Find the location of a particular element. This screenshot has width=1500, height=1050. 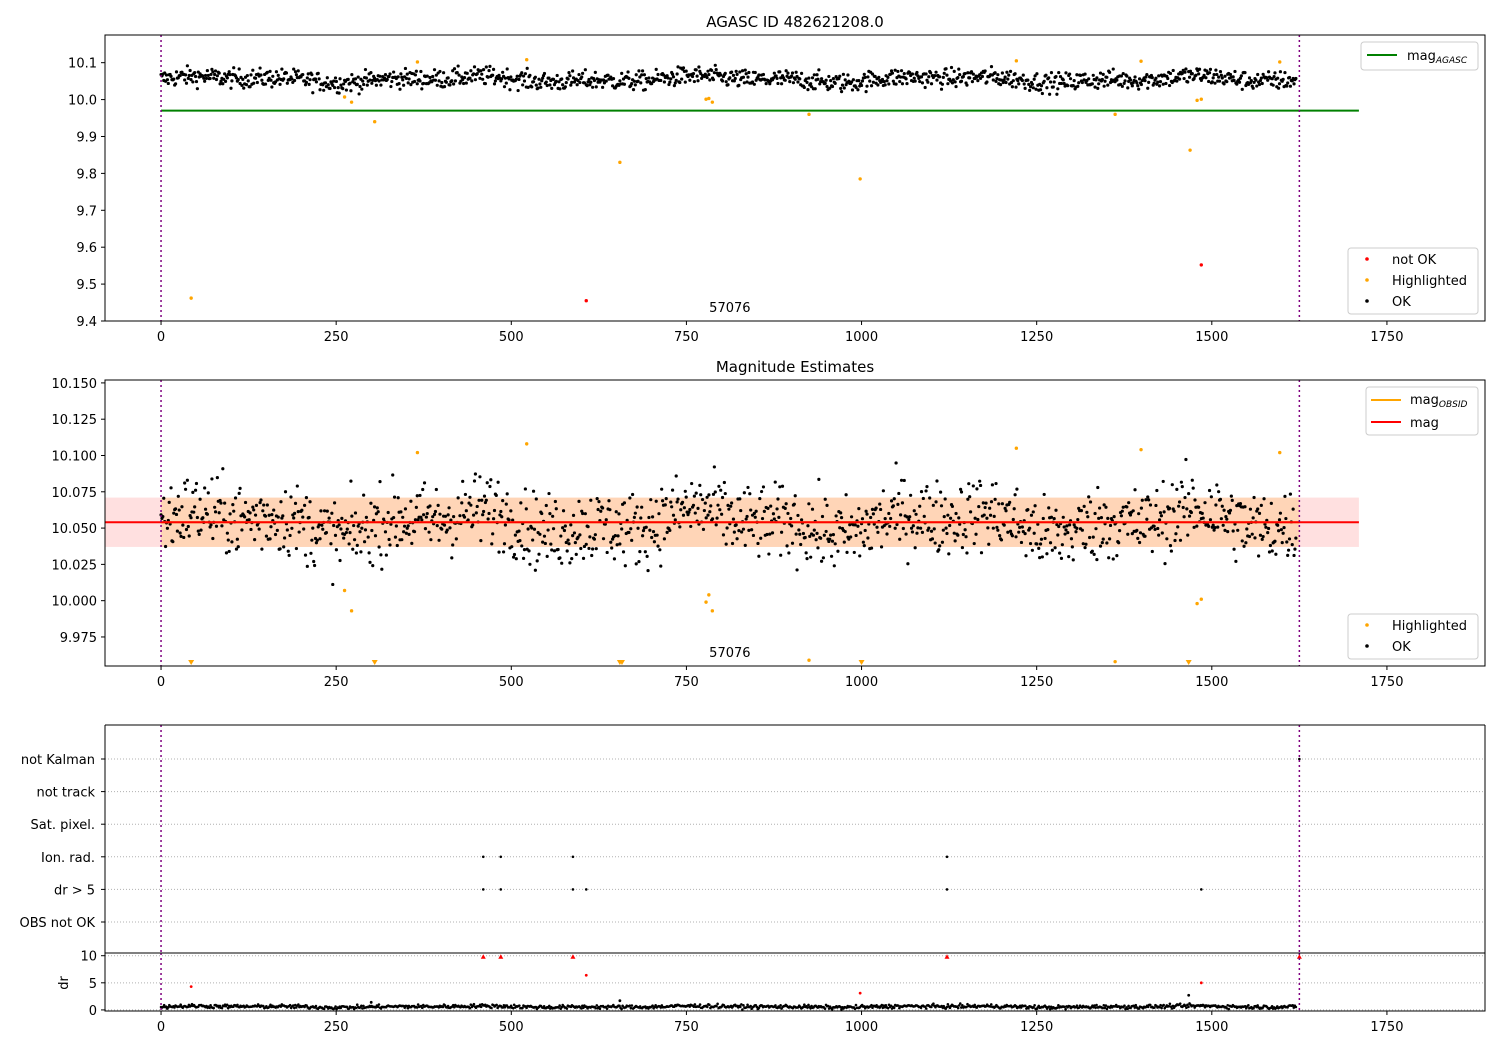

panel1-xtick-label: 500 is located at coordinates (511, 337).